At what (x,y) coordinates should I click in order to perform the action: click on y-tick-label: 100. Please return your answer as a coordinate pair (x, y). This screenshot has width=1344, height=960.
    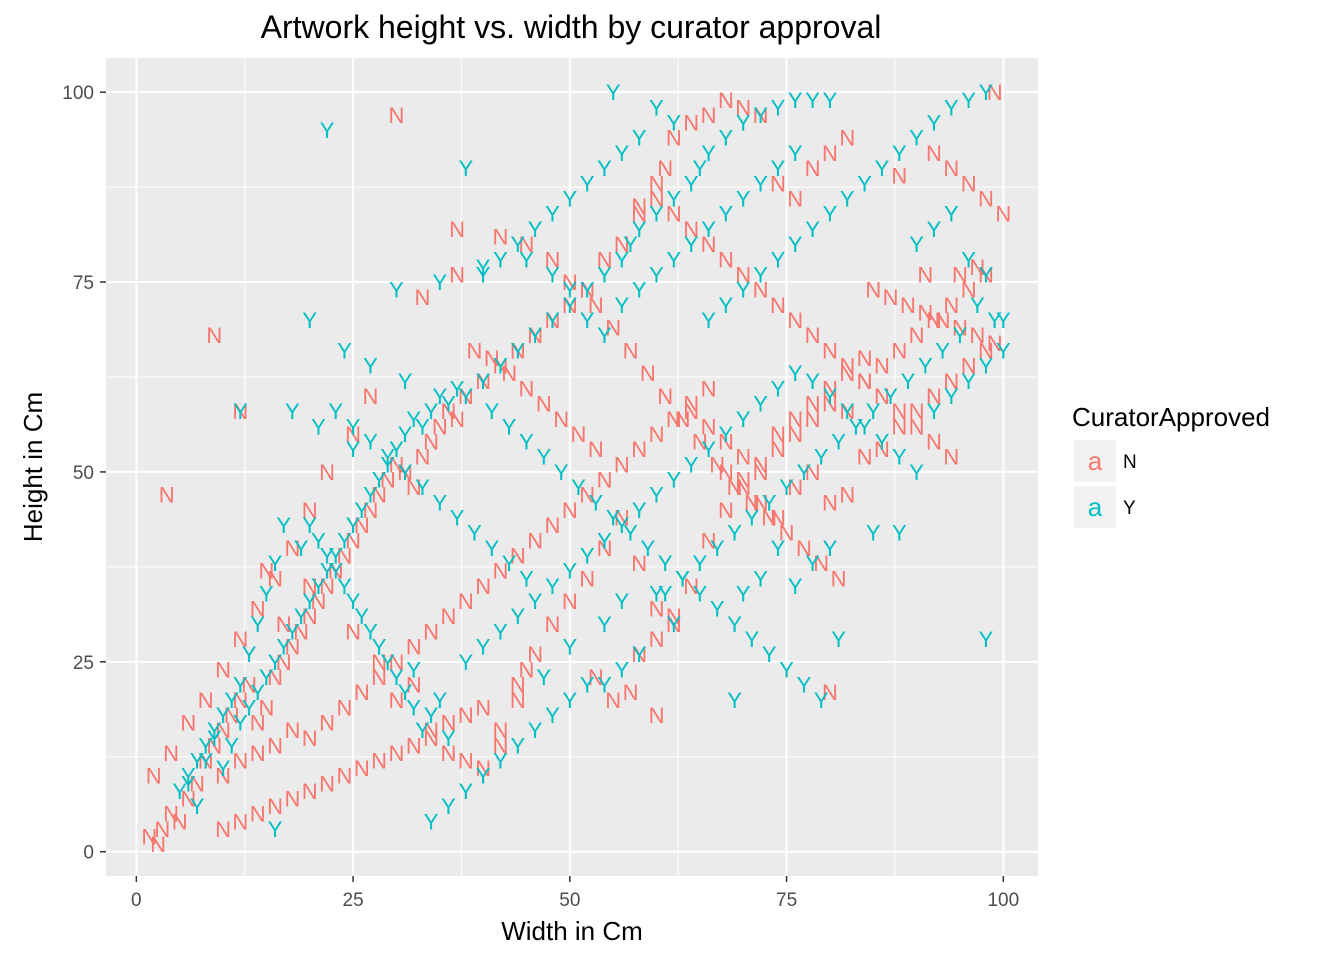
    Looking at the image, I should click on (78, 93).